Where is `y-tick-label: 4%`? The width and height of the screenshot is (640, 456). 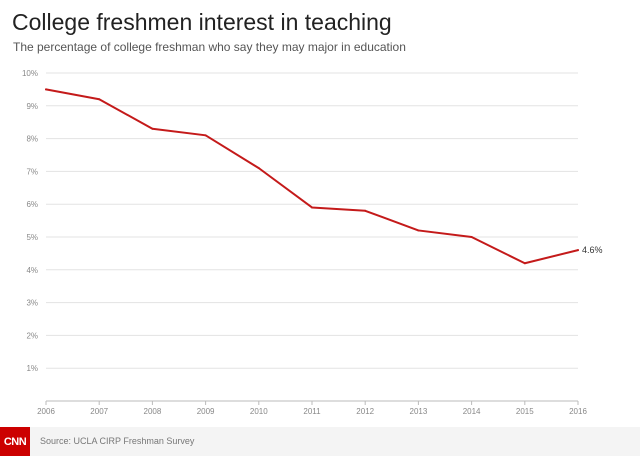 y-tick-label: 4% is located at coordinates (32, 270).